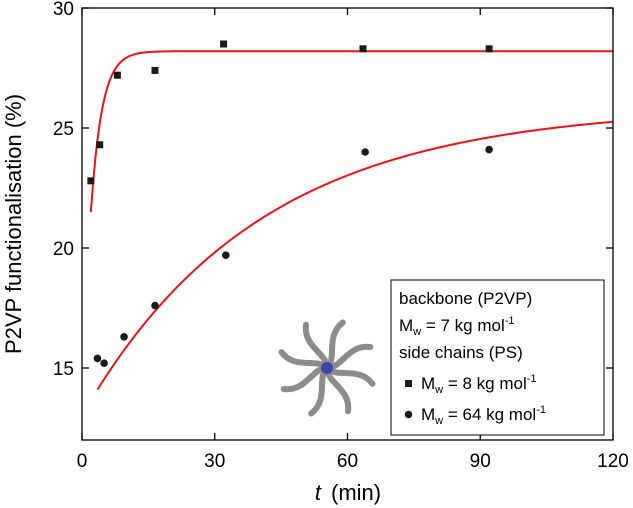 Image resolution: width=633 pixels, height=508 pixels. I want to click on x-axis-title: t (min), so click(348, 492).